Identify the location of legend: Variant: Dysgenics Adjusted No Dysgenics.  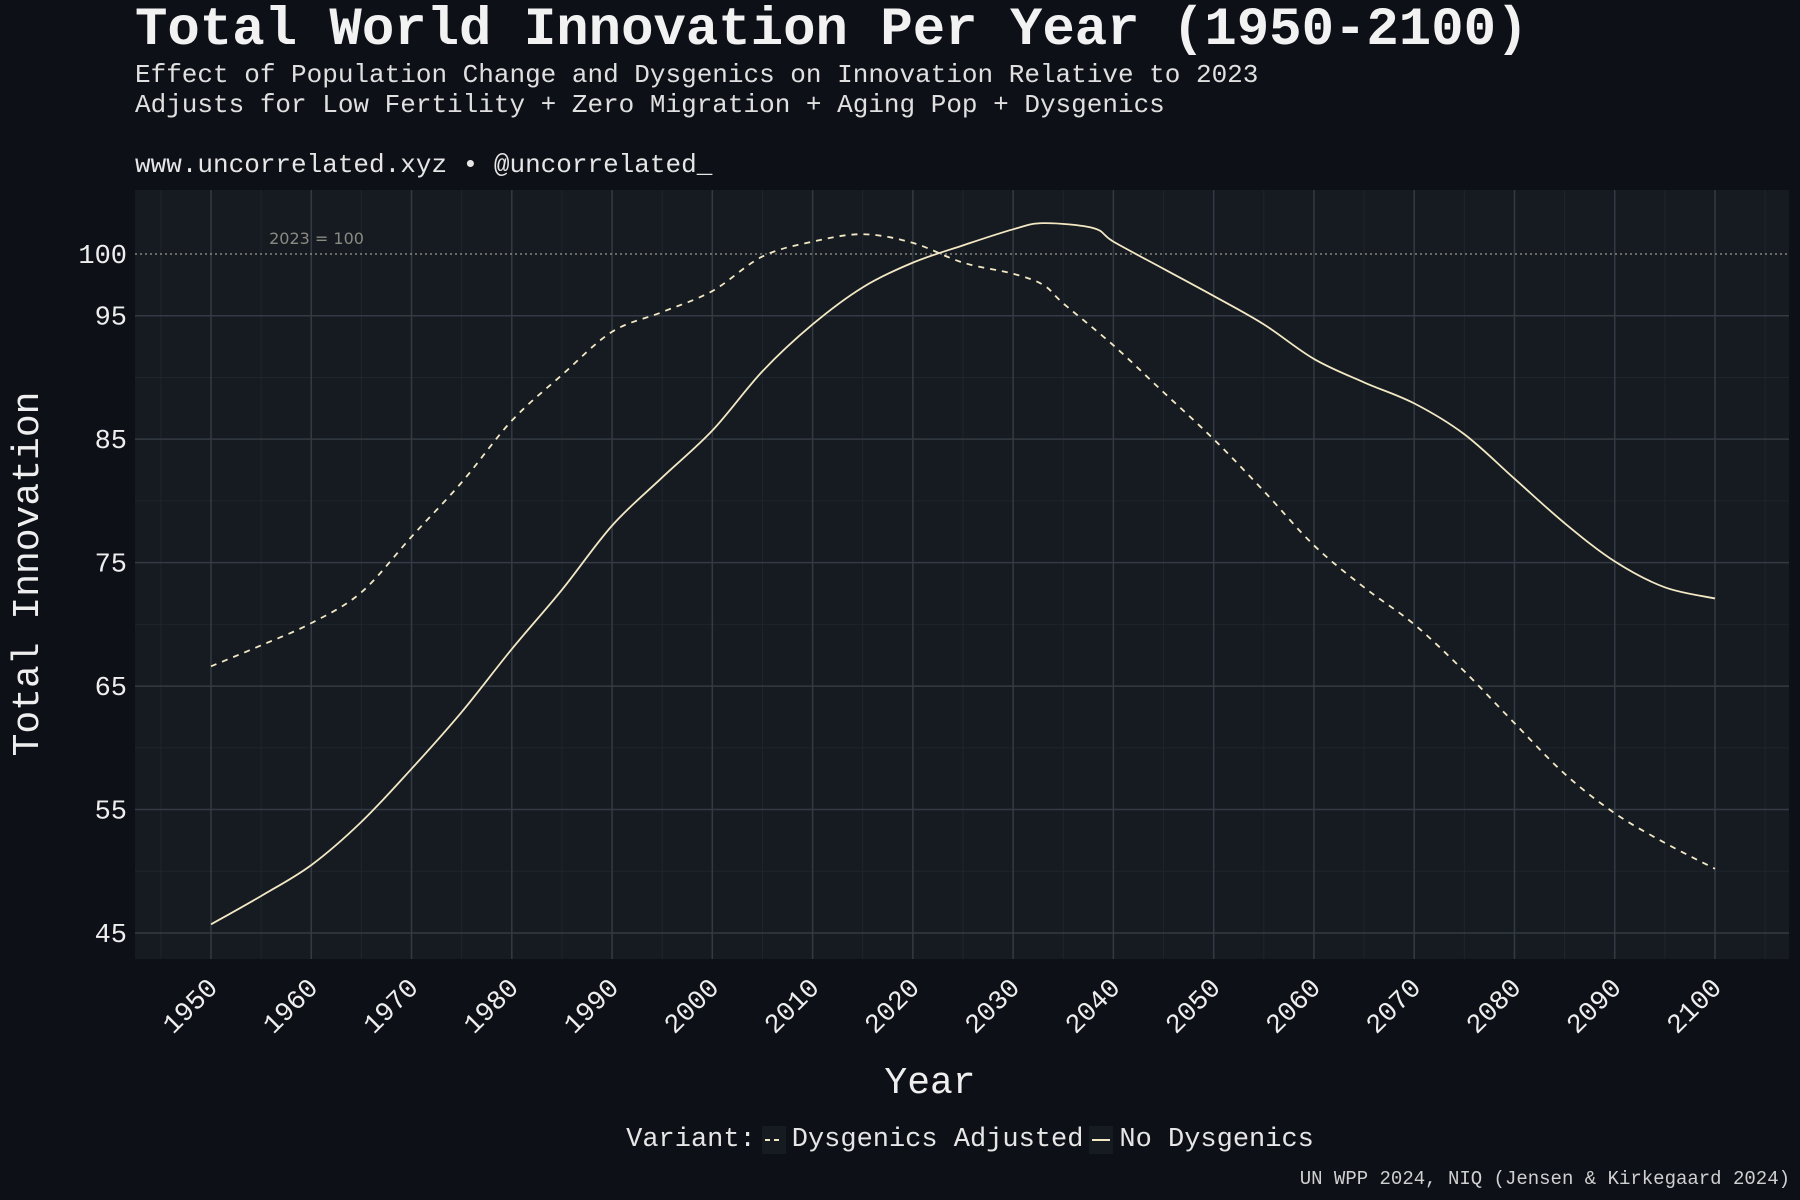
(900, 1140).